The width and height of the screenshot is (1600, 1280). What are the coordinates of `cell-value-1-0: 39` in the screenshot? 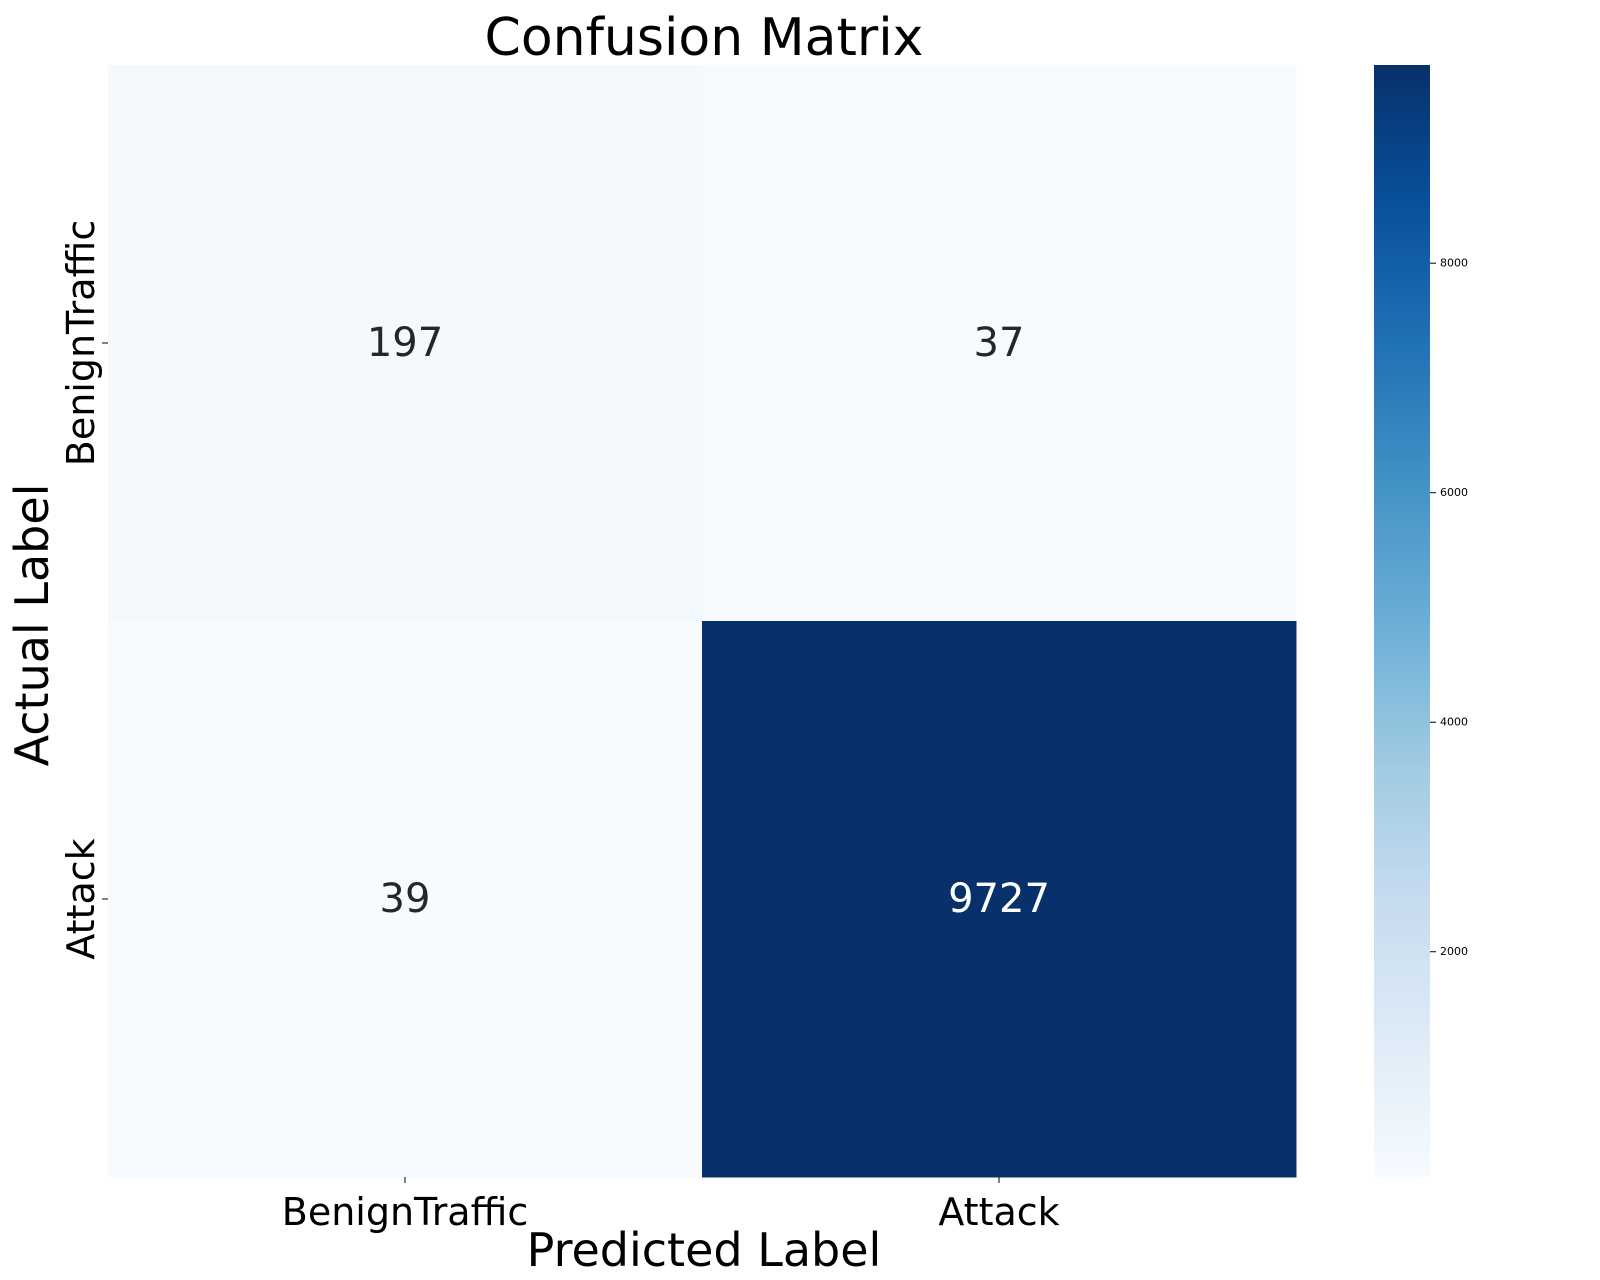 It's located at (405, 899).